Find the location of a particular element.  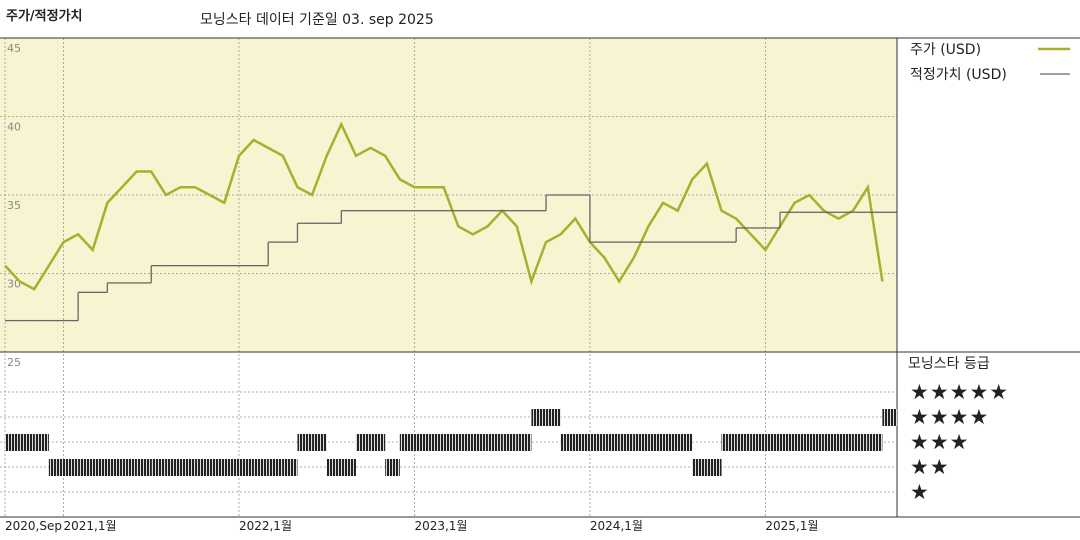

x-tick-label: 2020,Sep is located at coordinates (33, 526).